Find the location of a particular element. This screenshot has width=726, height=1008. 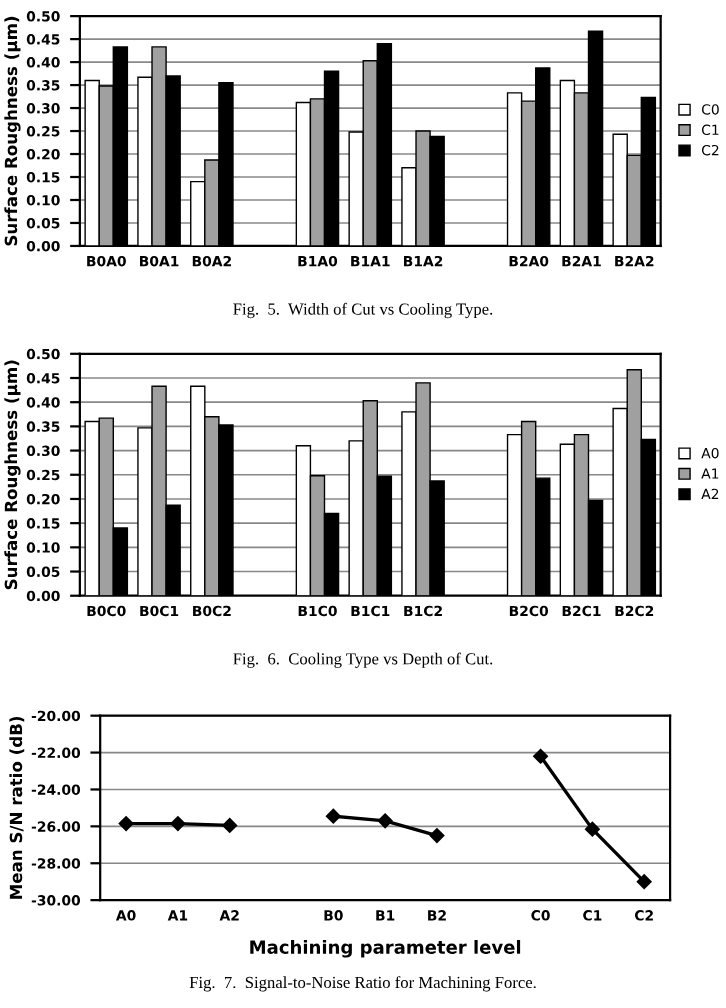

x-axis-title: Machining parameter level is located at coordinates (385, 948).